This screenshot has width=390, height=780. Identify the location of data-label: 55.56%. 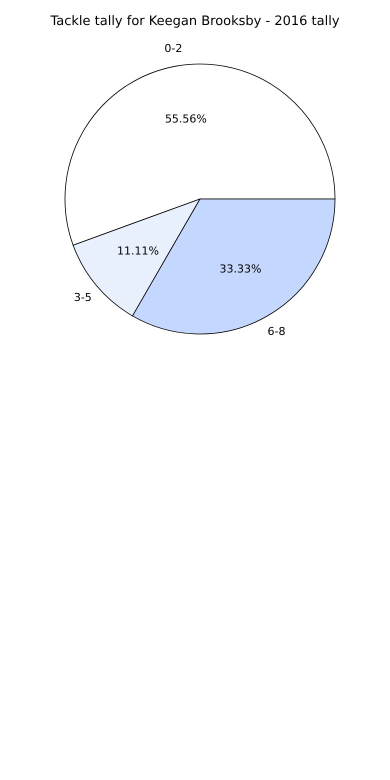
(185, 119).